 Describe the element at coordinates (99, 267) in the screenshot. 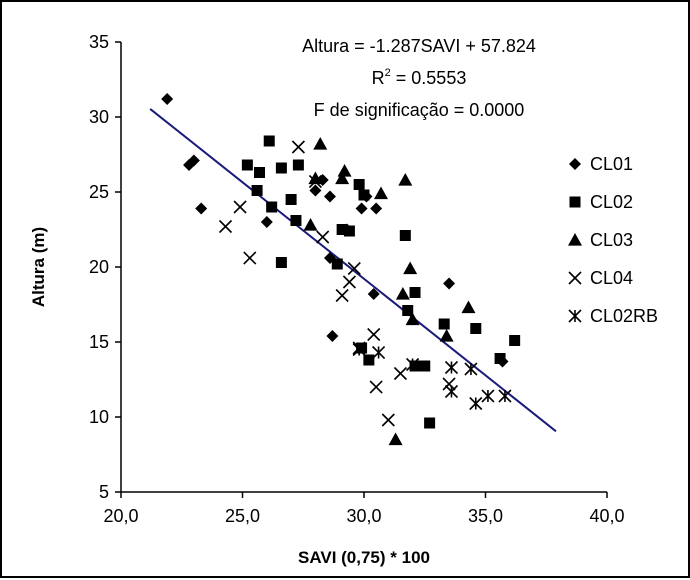

I see `y-tick-label: 20` at that location.